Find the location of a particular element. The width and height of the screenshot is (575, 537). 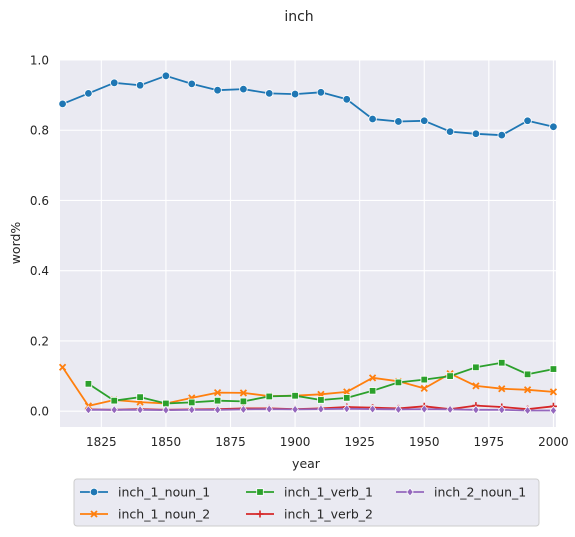

legend-item: inch_1_noun_2 is located at coordinates (145, 514).